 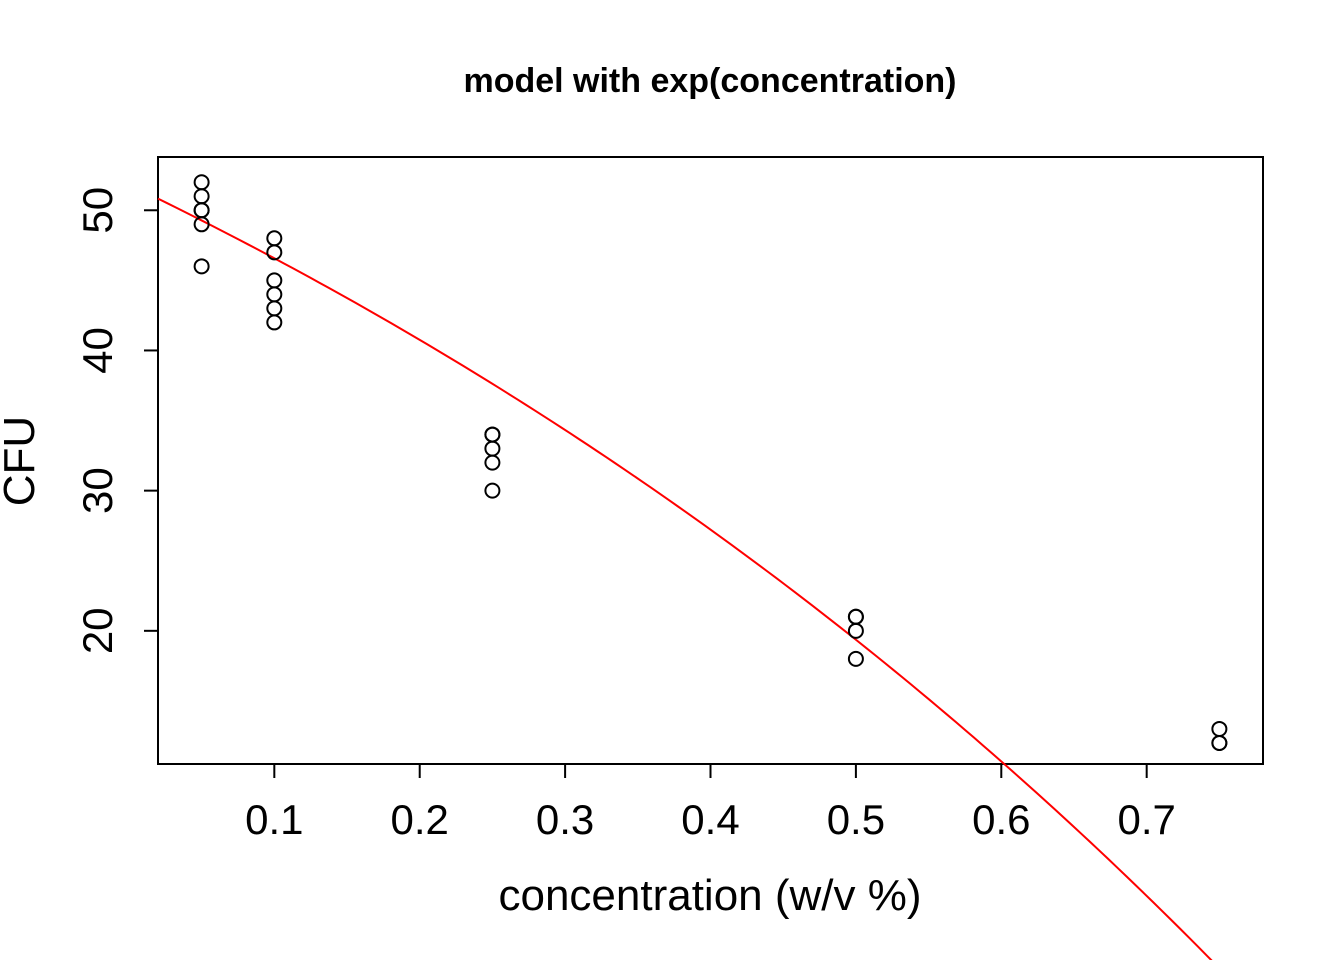 I want to click on x-tick-label: 0.2, so click(x=420, y=819).